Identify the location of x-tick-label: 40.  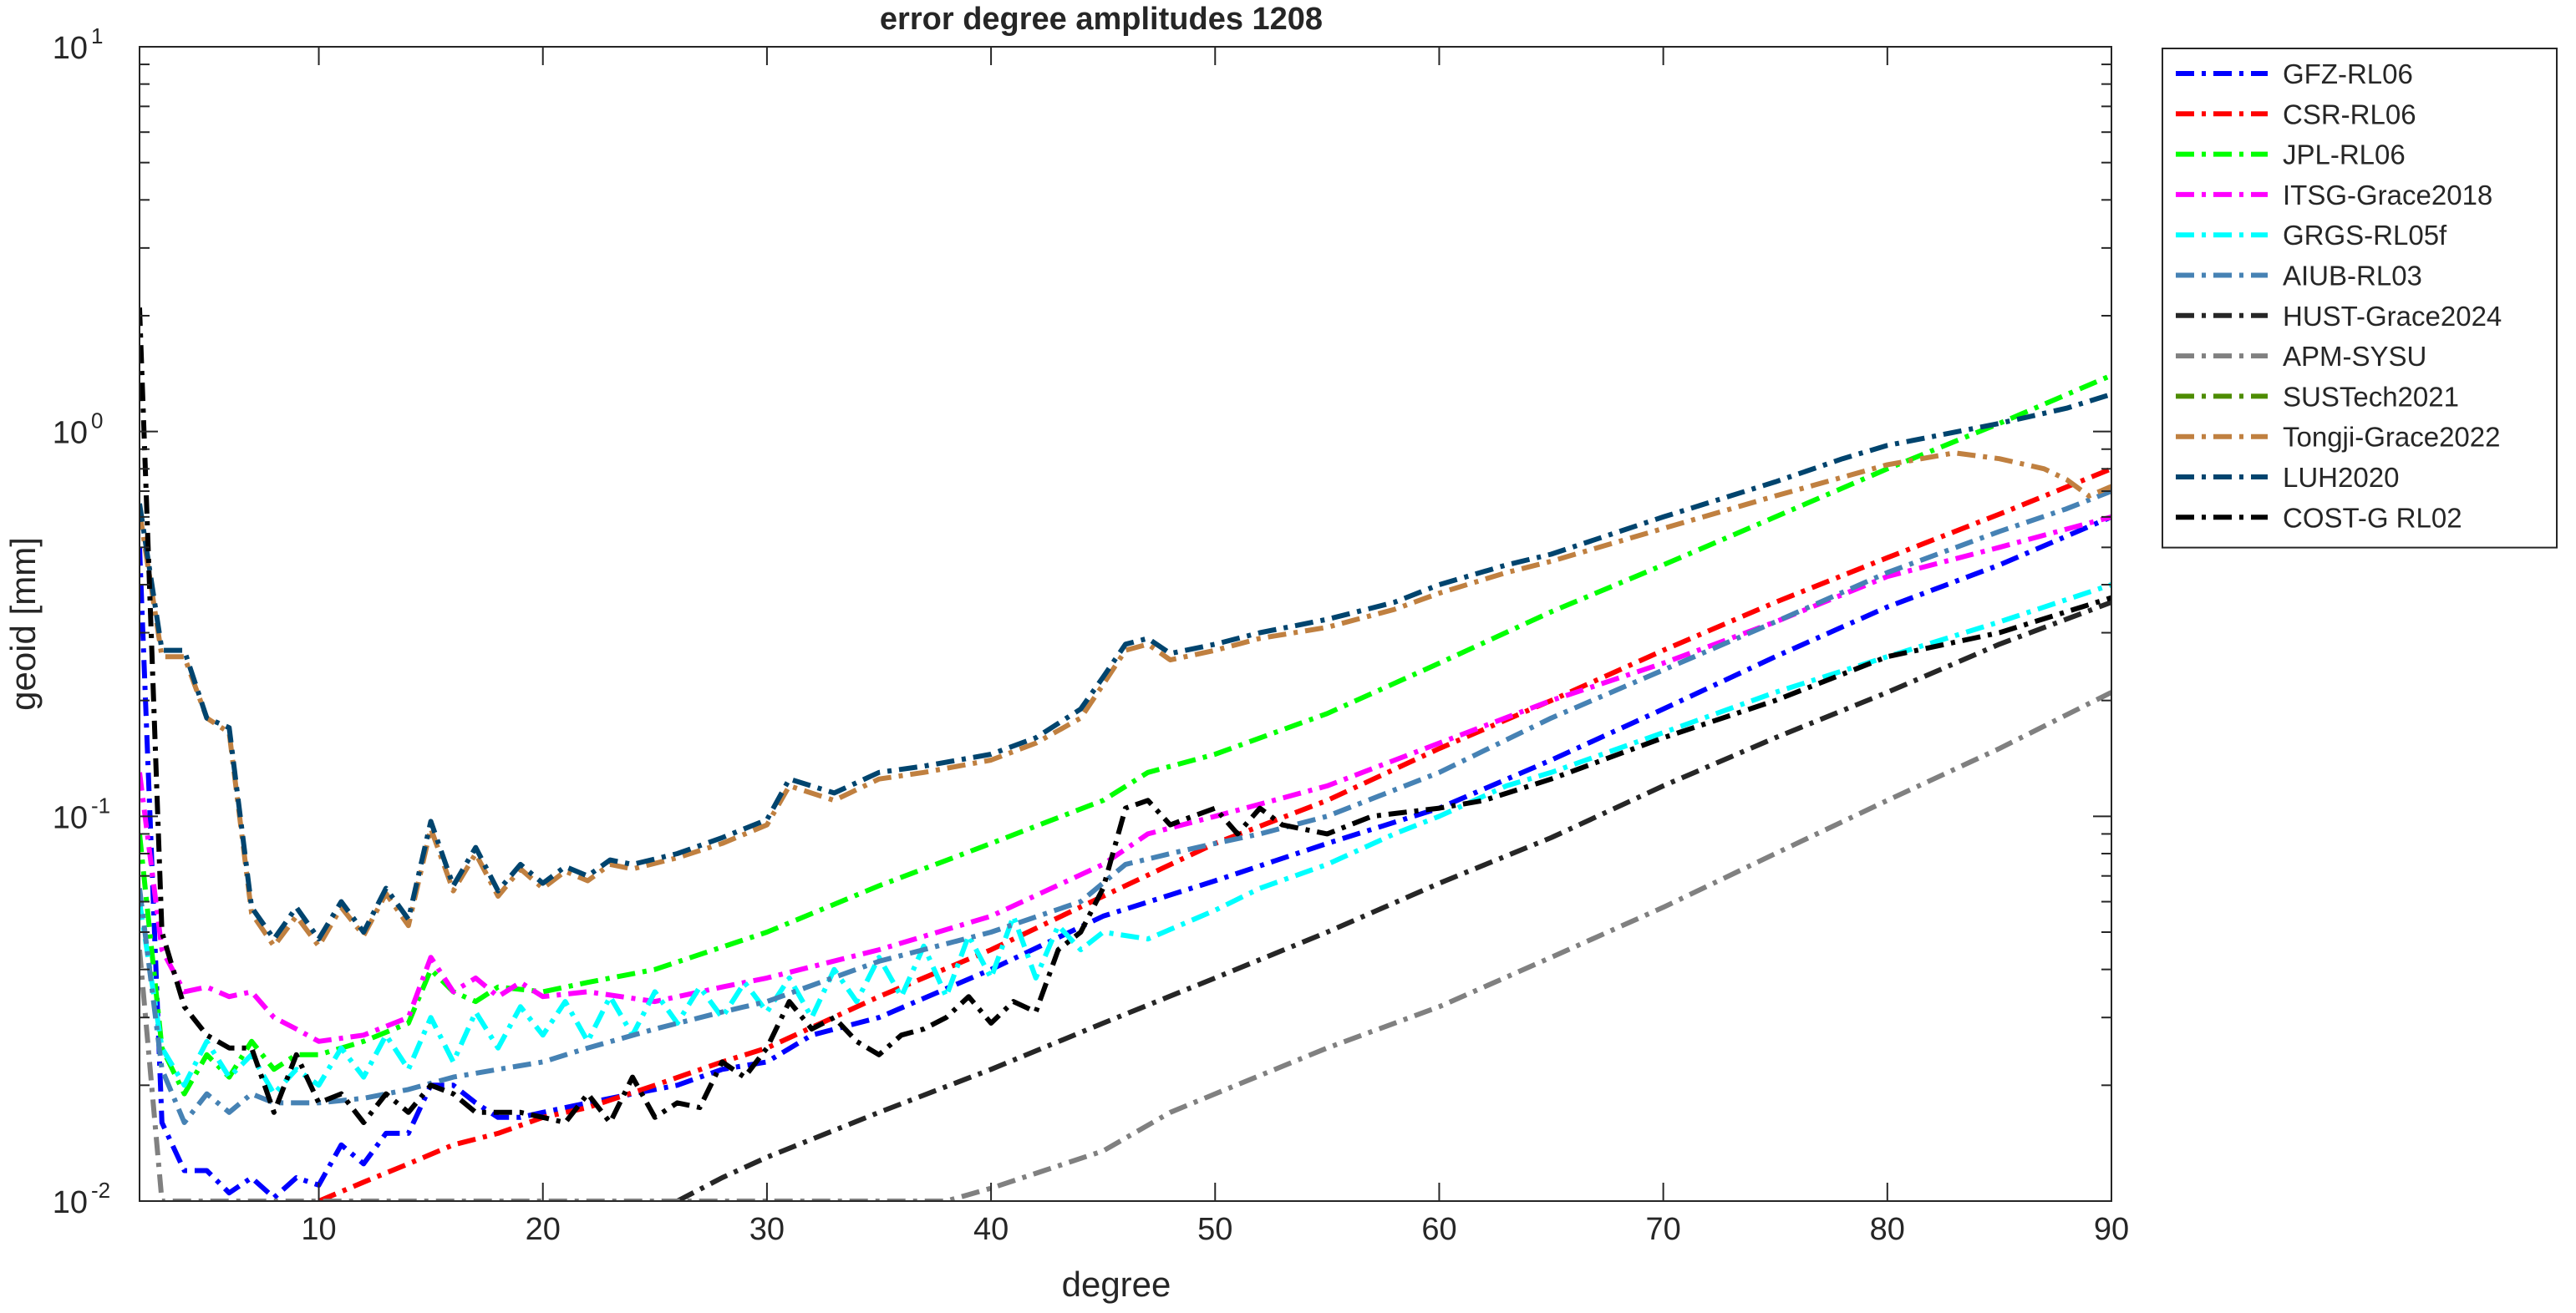
(991, 1229).